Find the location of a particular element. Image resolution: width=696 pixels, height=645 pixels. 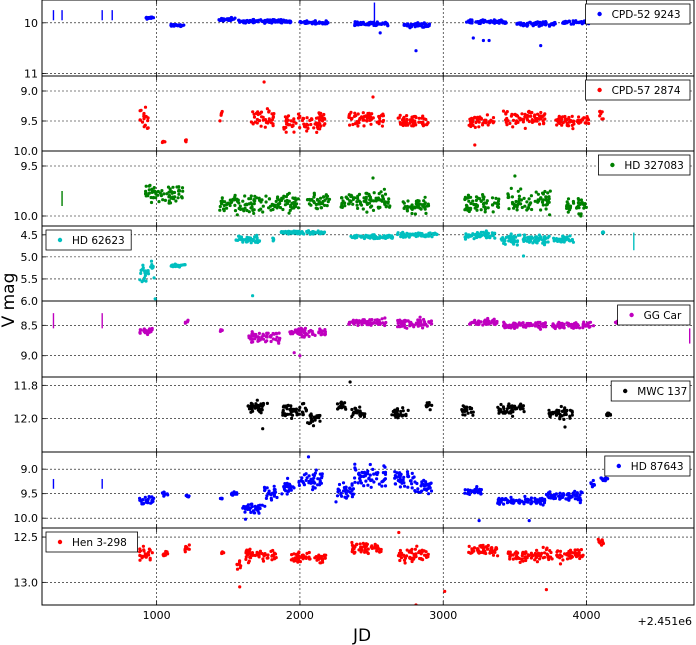

panel-7: 9.0 9.5 10.0 HD 87643 is located at coordinates (354, 490).